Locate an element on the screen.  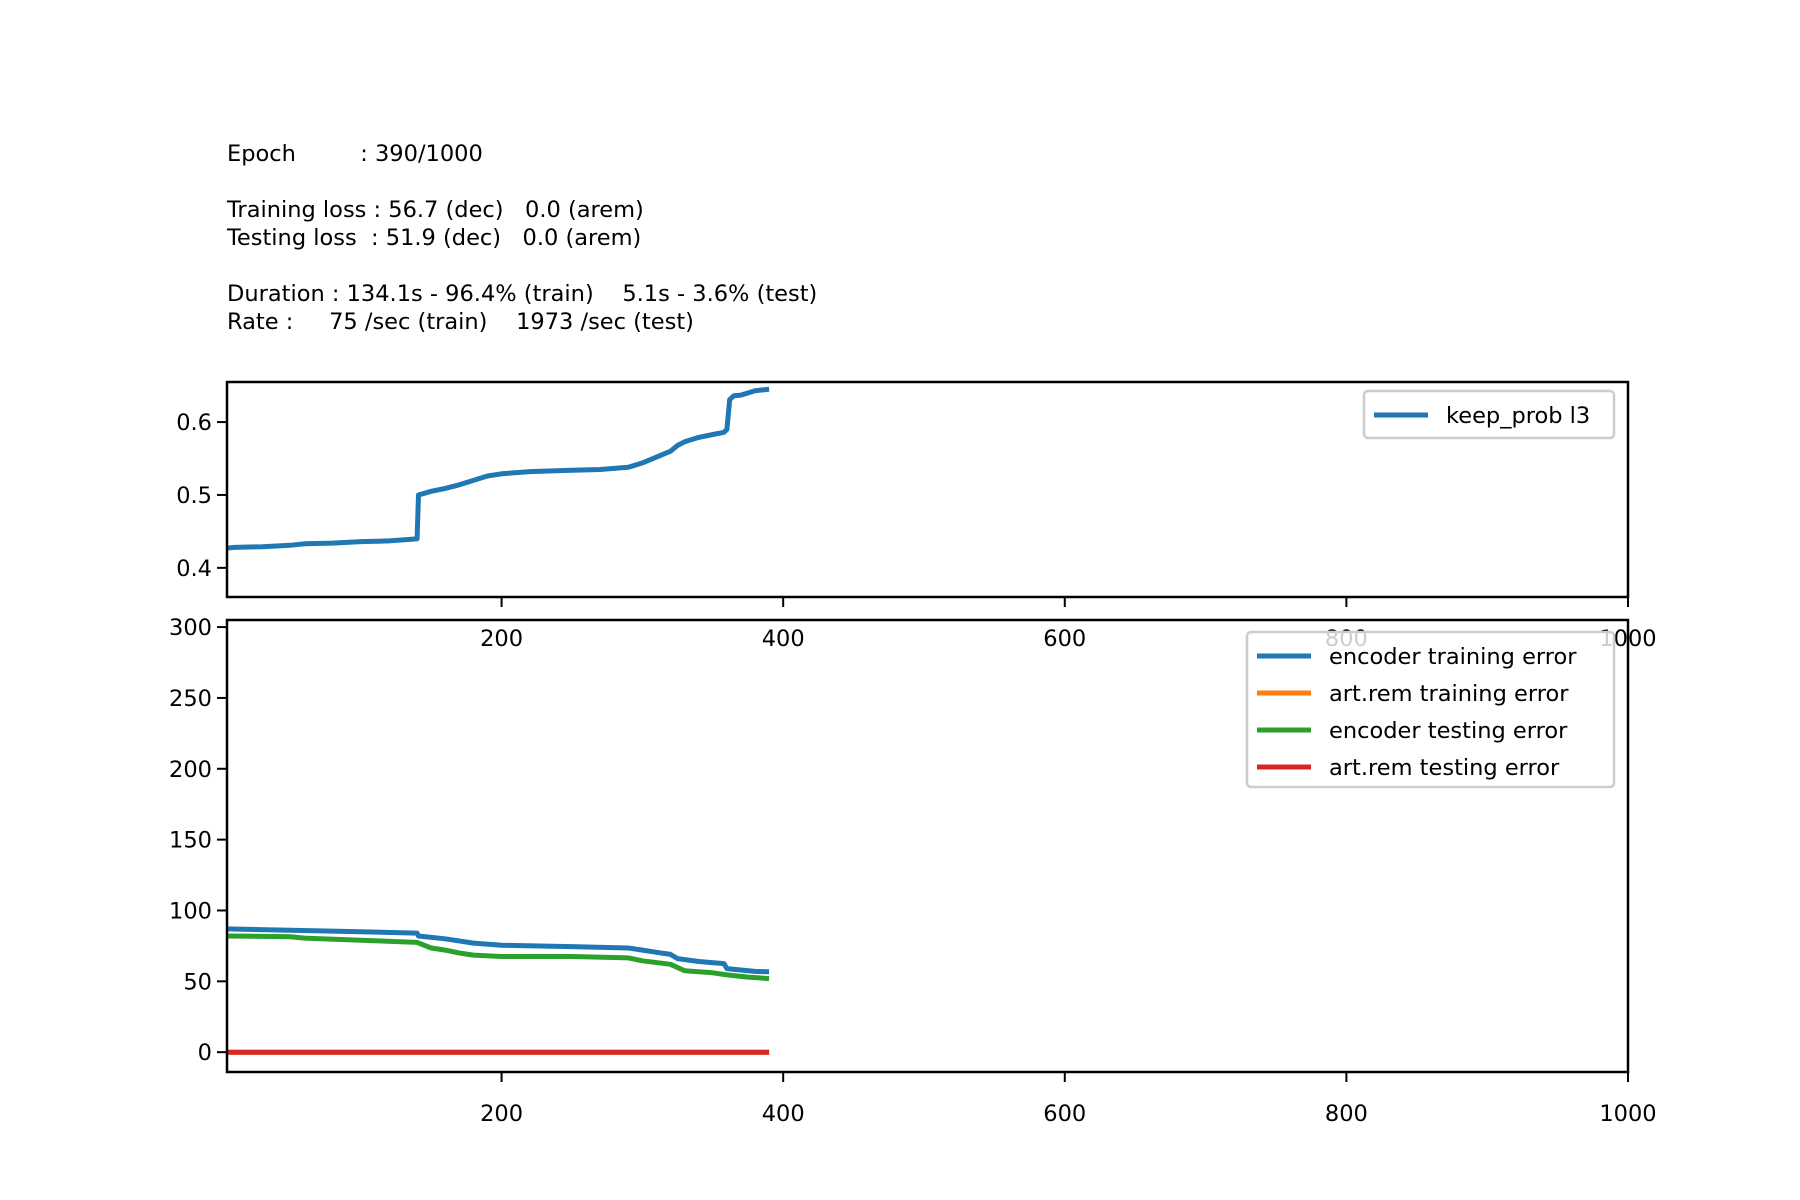
testing-loss-line: Testing loss : 51.9 (dec) 0.0 (arem) is located at coordinates (434, 238).